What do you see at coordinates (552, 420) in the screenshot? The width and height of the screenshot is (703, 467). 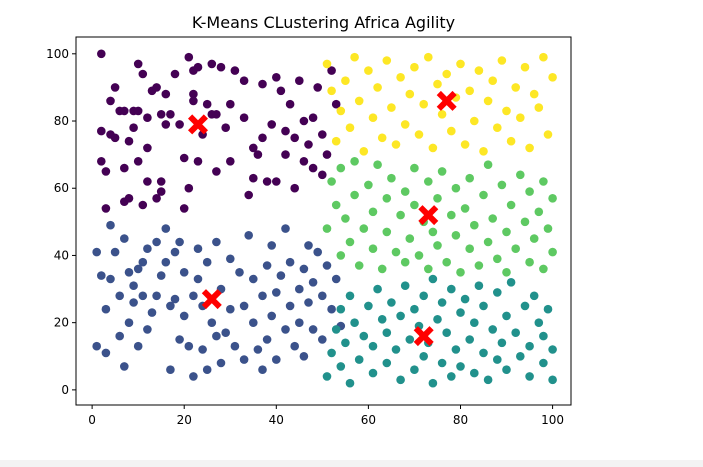 I see `x-tick-label: 100` at bounding box center [552, 420].